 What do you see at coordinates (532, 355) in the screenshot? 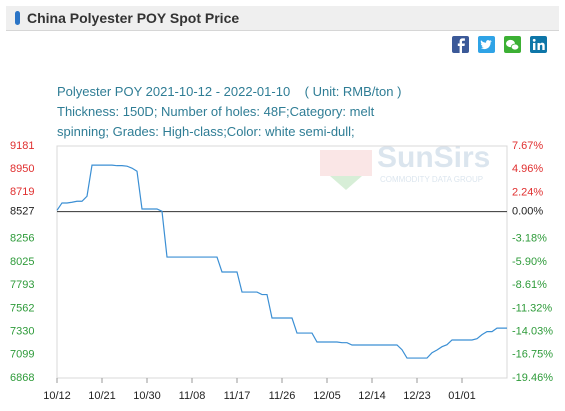
I see `y2-tick-label: -16.75%` at bounding box center [532, 355].